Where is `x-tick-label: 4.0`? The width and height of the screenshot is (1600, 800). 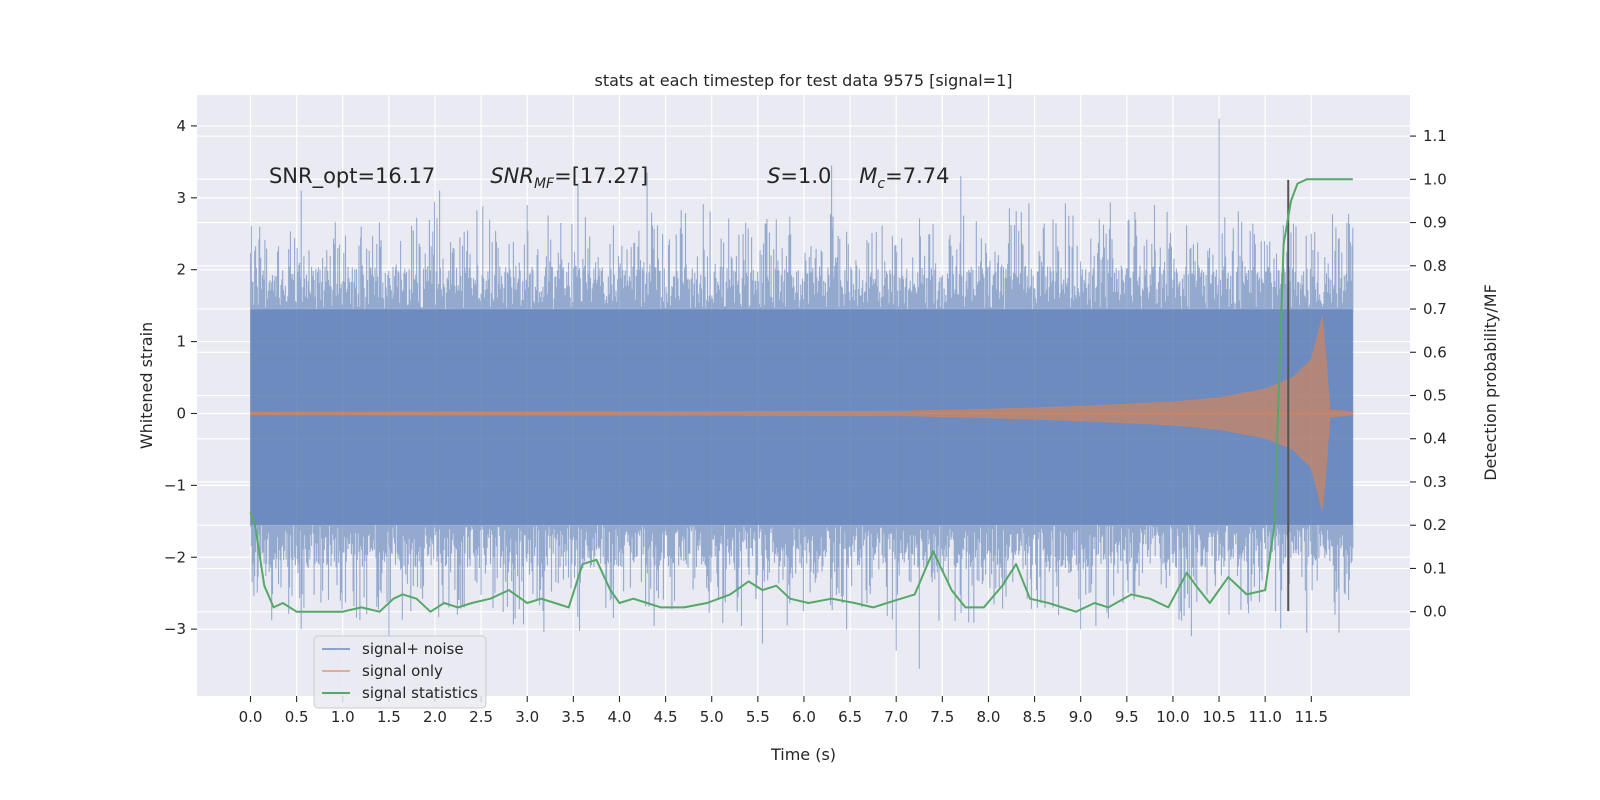 x-tick-label: 4.0 is located at coordinates (620, 717).